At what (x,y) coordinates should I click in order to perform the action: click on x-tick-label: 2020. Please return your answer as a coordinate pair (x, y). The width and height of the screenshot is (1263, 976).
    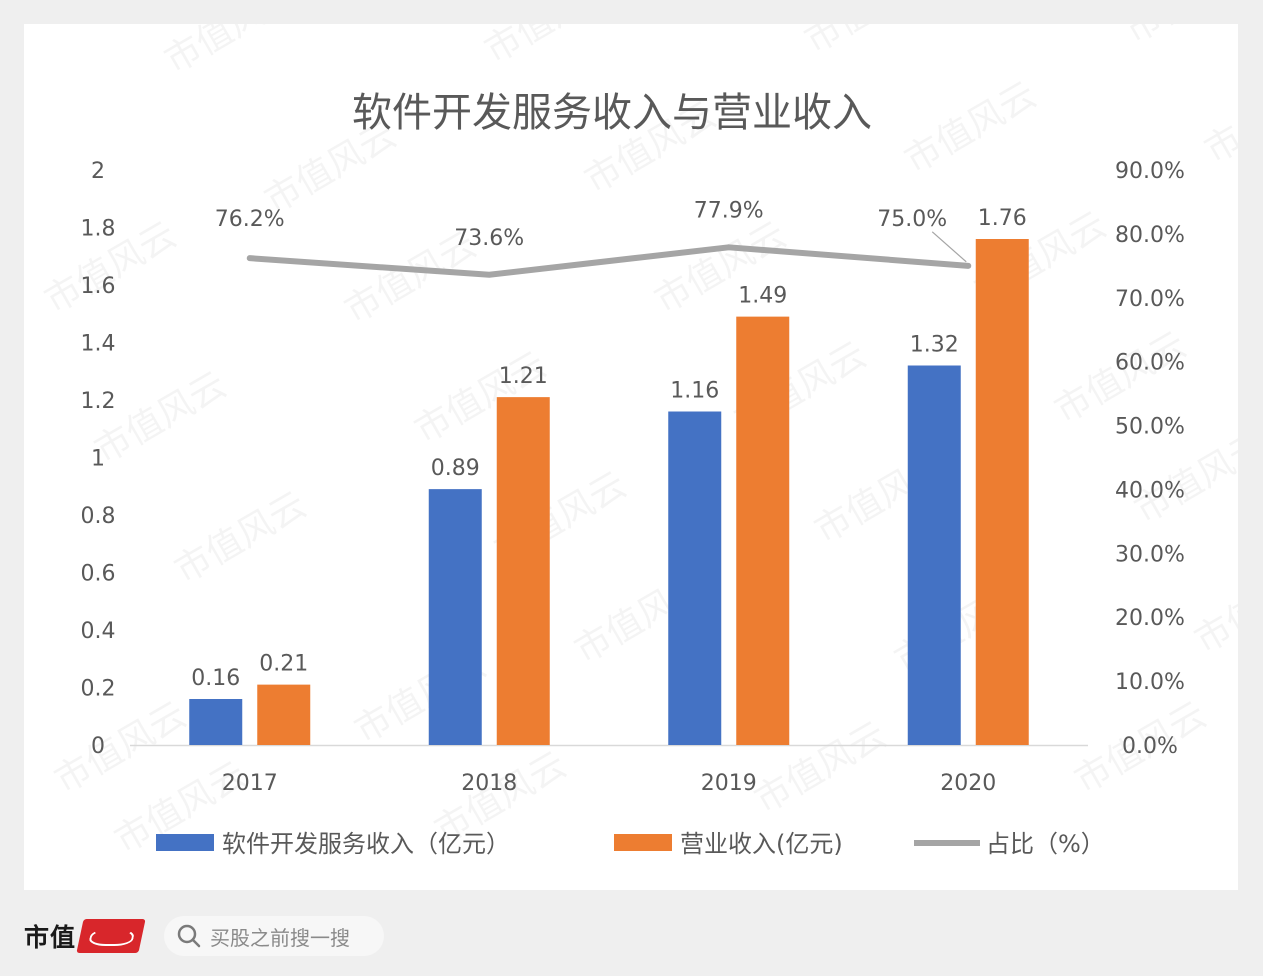
    Looking at the image, I should click on (968, 783).